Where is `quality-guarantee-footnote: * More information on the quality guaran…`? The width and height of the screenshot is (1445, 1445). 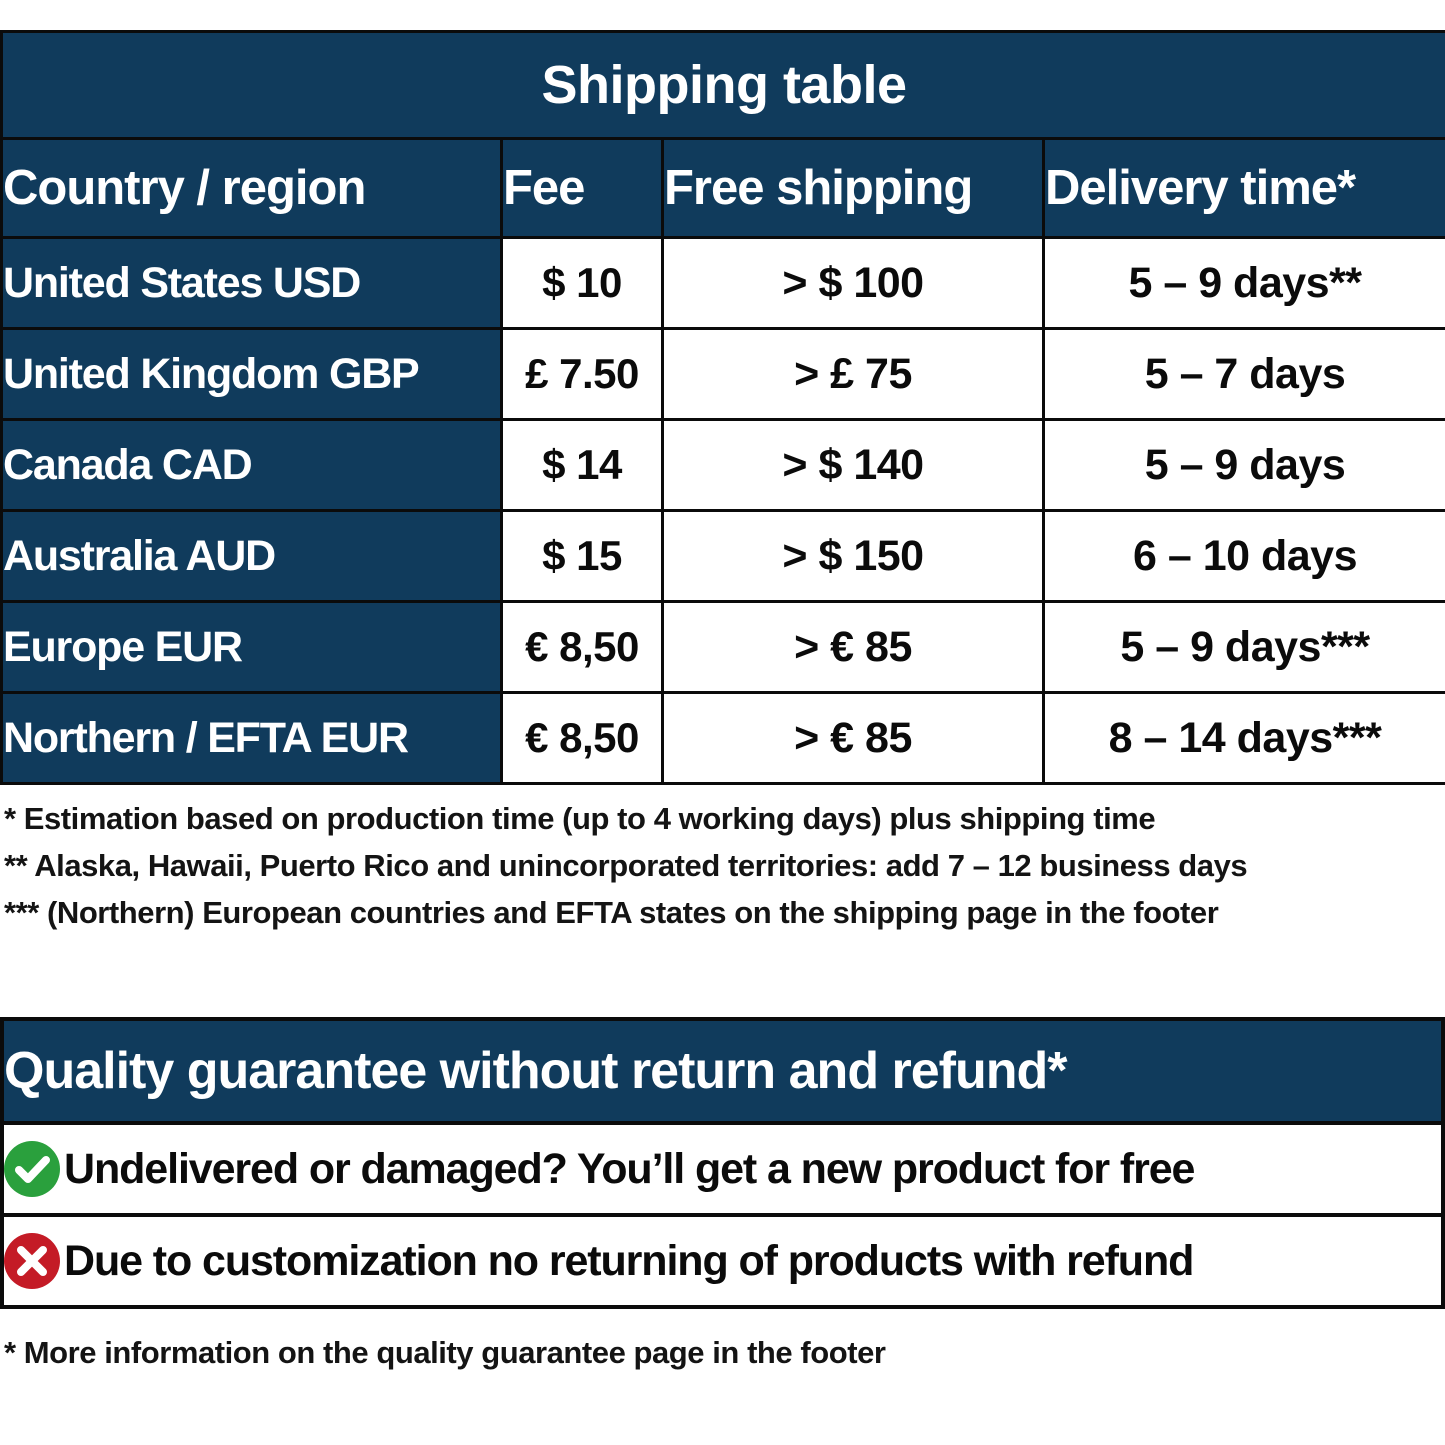 quality-guarantee-footnote: * More information on the quality guaran… is located at coordinates (445, 1352).